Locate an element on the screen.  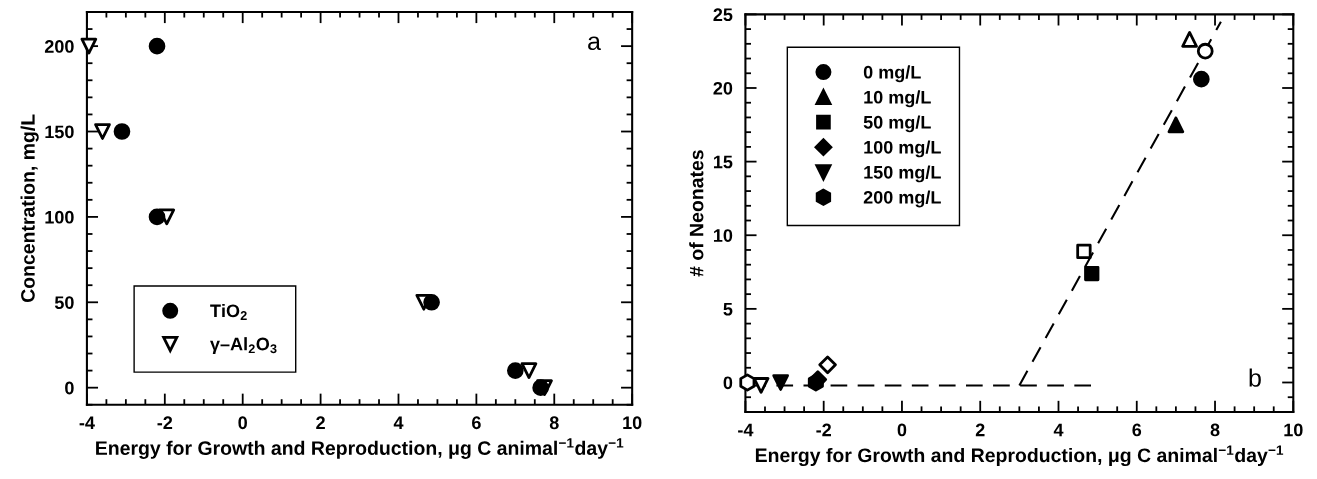
annotation: b is located at coordinates (1255, 377).